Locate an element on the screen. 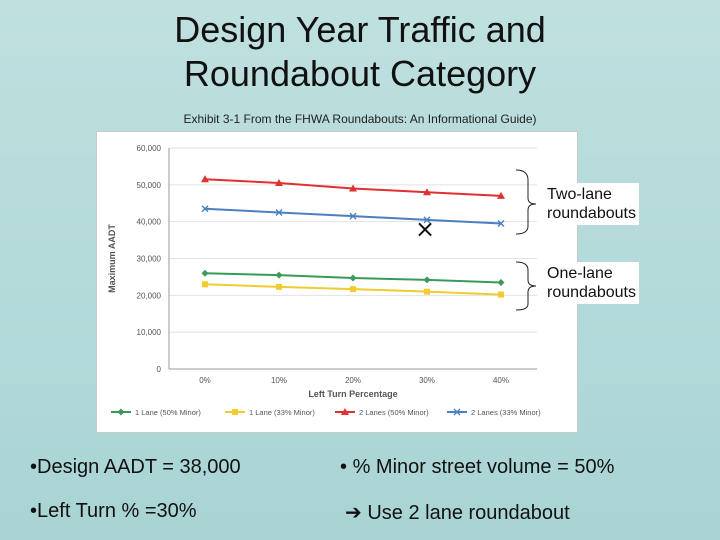 This screenshot has height=540, width=720. one-lane-bracket is located at coordinates (526, 286).